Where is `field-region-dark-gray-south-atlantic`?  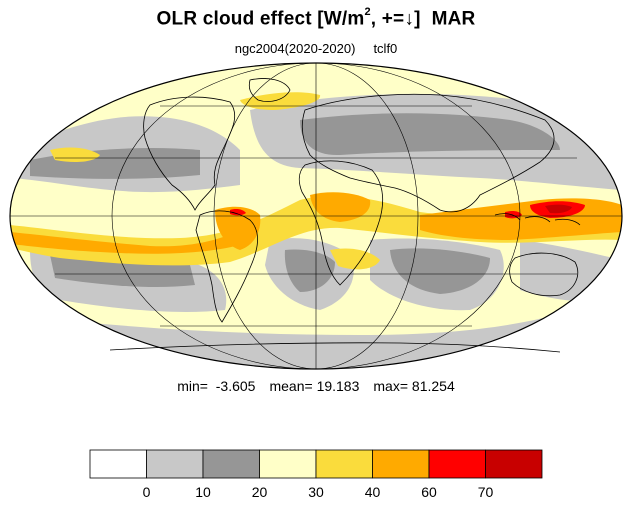 field-region-dark-gray-south-atlantic is located at coordinates (309, 270).